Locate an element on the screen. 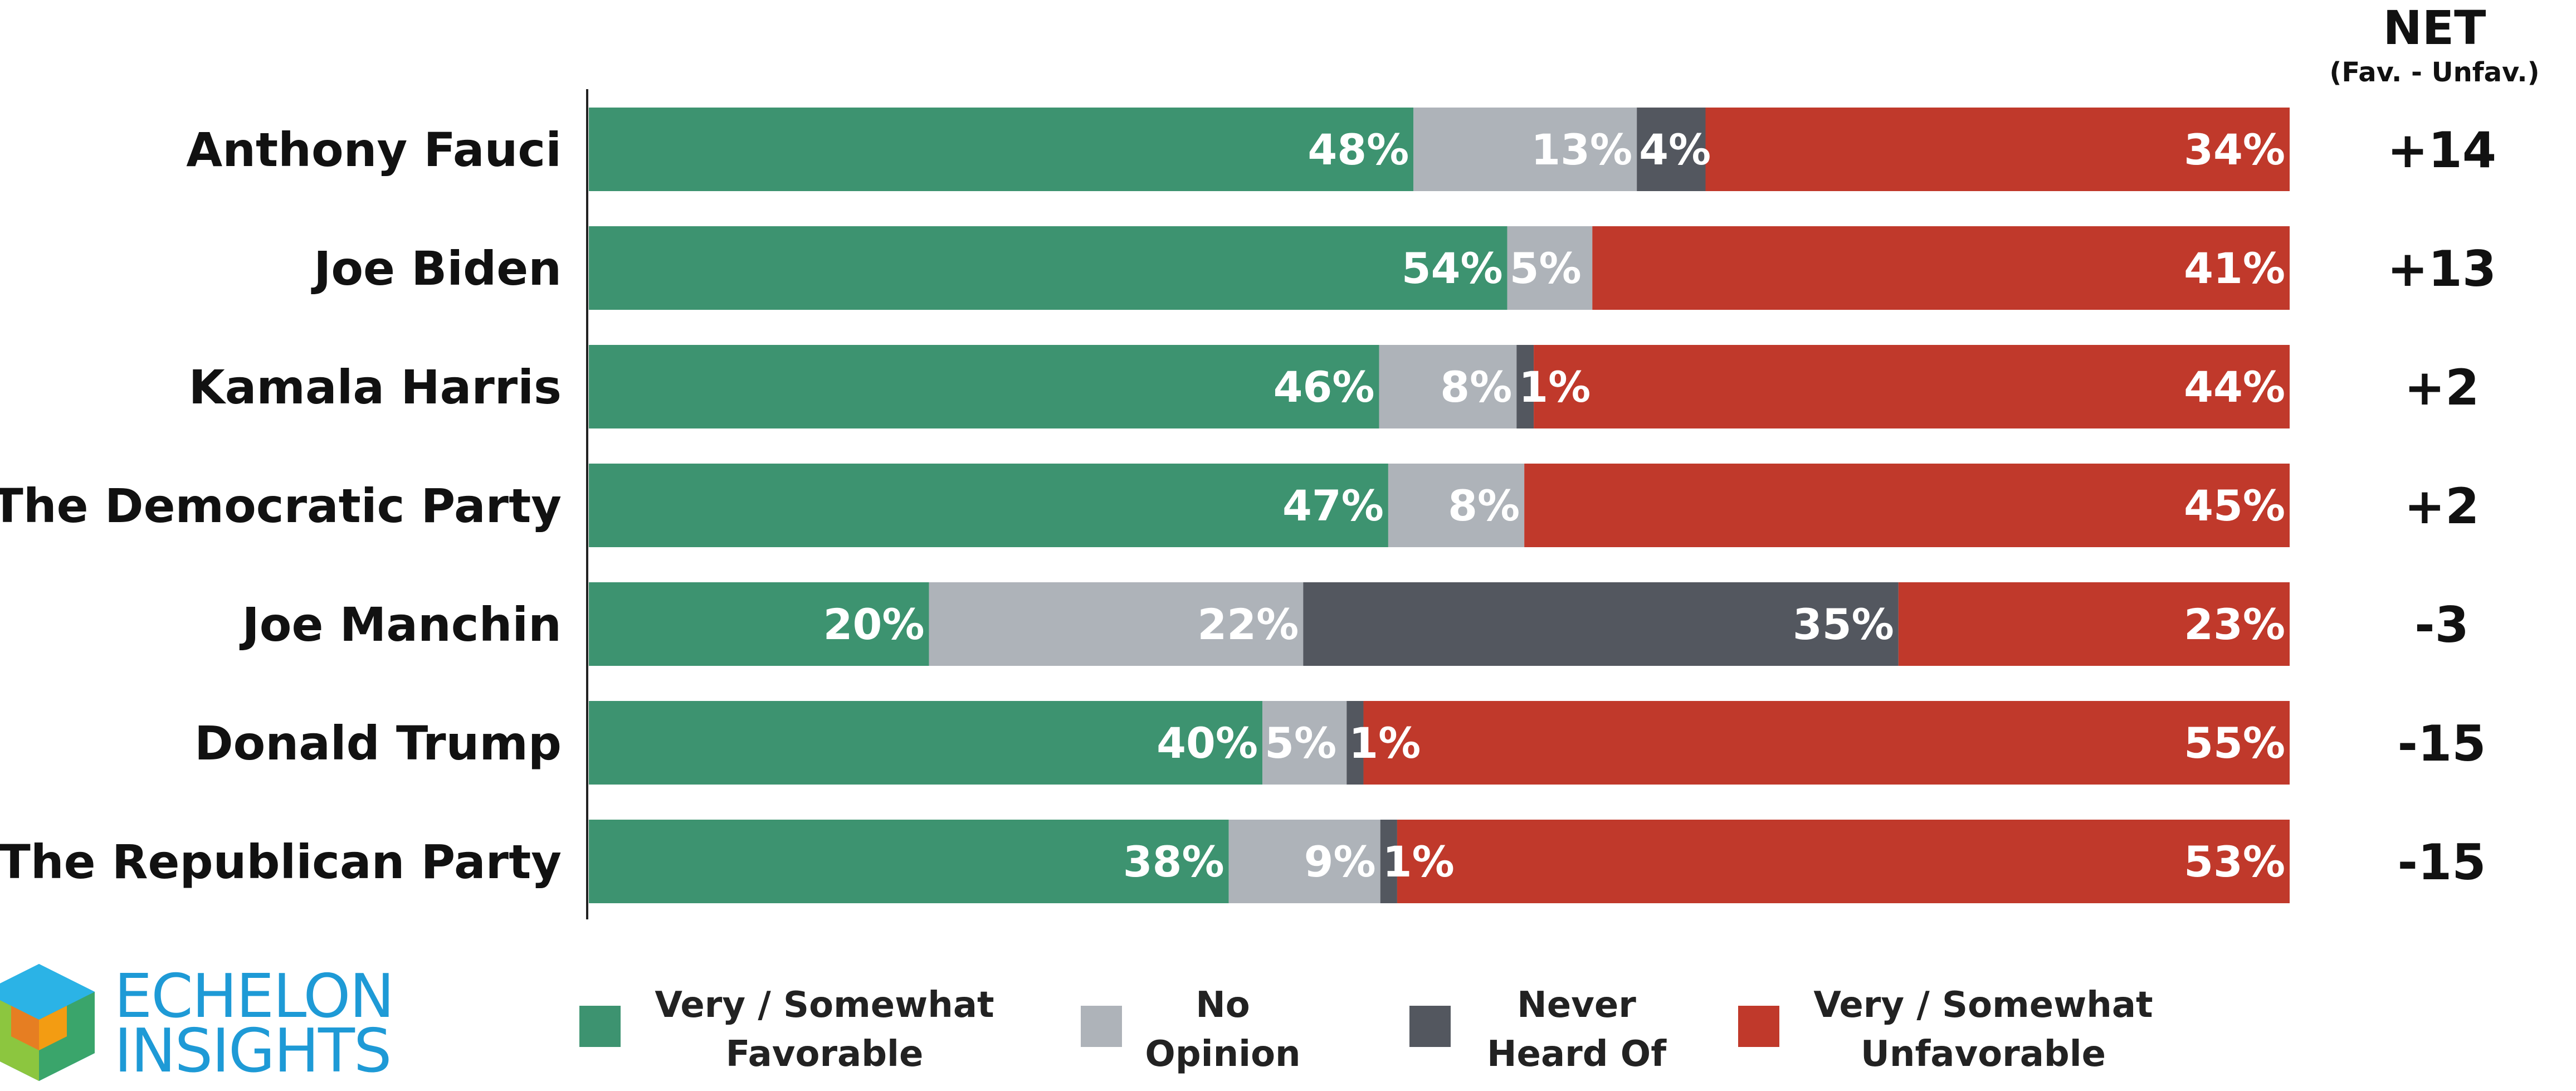  value-label-no-opinion-donald-trump: 5% is located at coordinates (1300, 743).